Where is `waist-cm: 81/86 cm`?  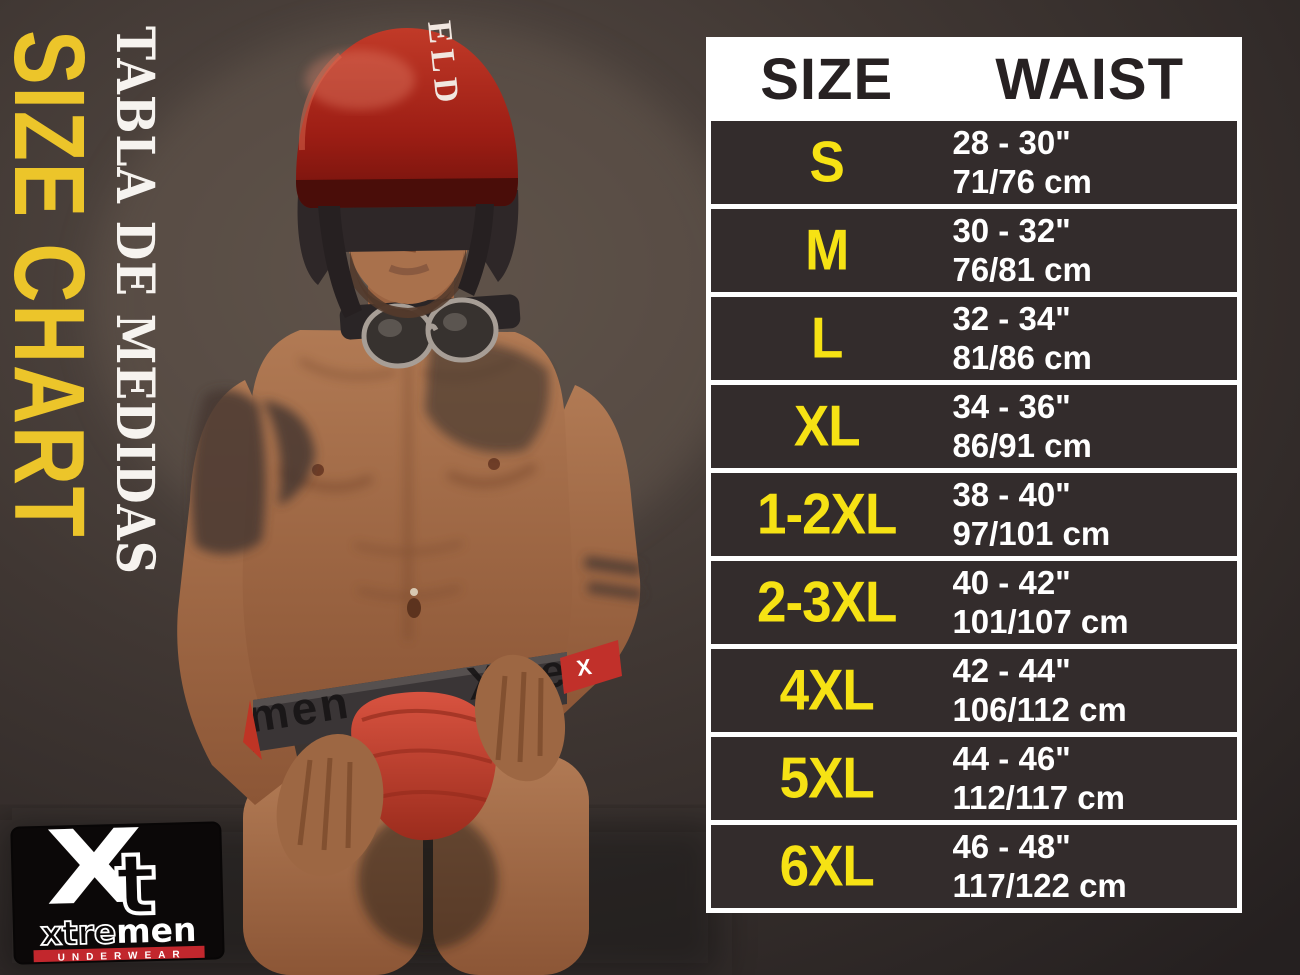
waist-cm: 81/86 cm is located at coordinates (1022, 357).